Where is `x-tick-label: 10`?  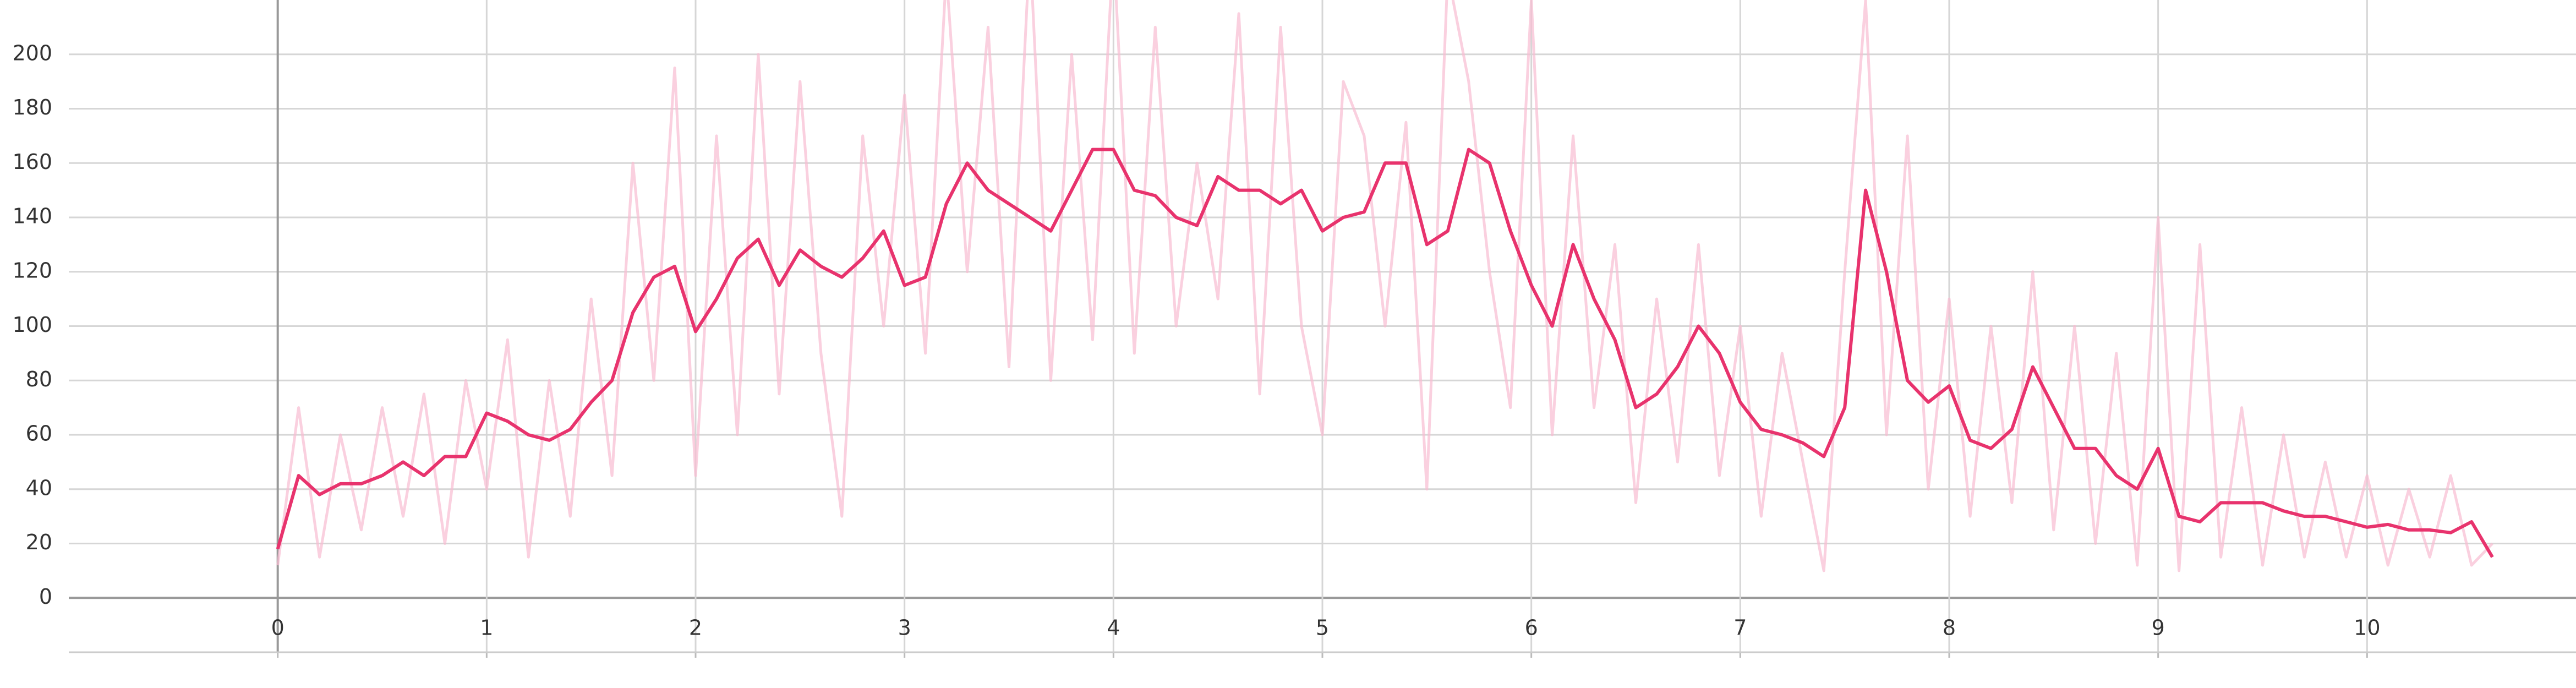
x-tick-label: 10 is located at coordinates (2367, 628).